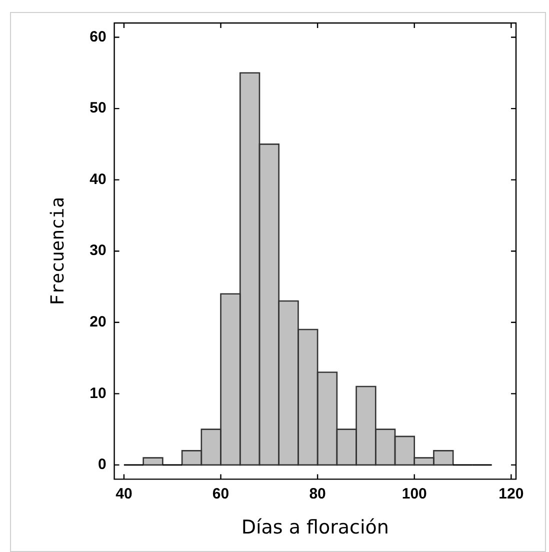 This screenshot has height=552, width=549. I want to click on y-axis-title: Frecuencia, so click(57, 251).